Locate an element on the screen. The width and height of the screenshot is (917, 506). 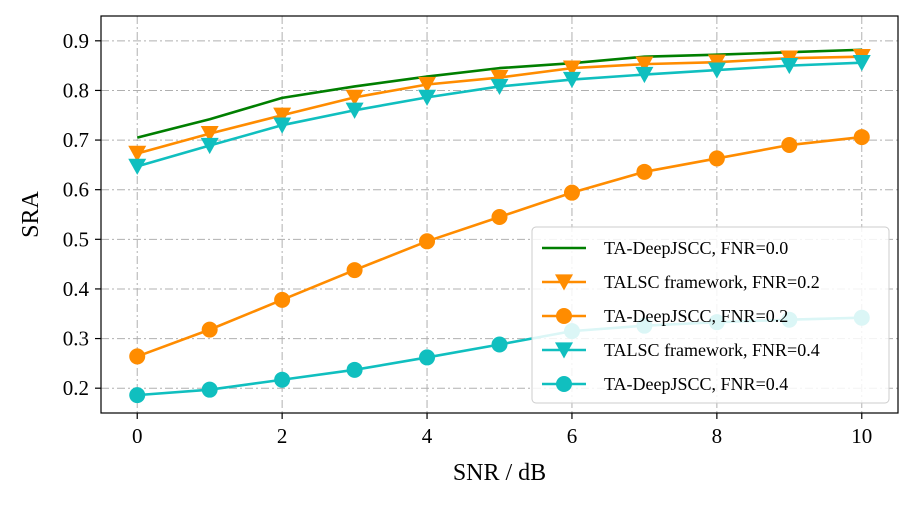
legend-label: TA-DeepJSCC, FNR=0.0 is located at coordinates (696, 248).